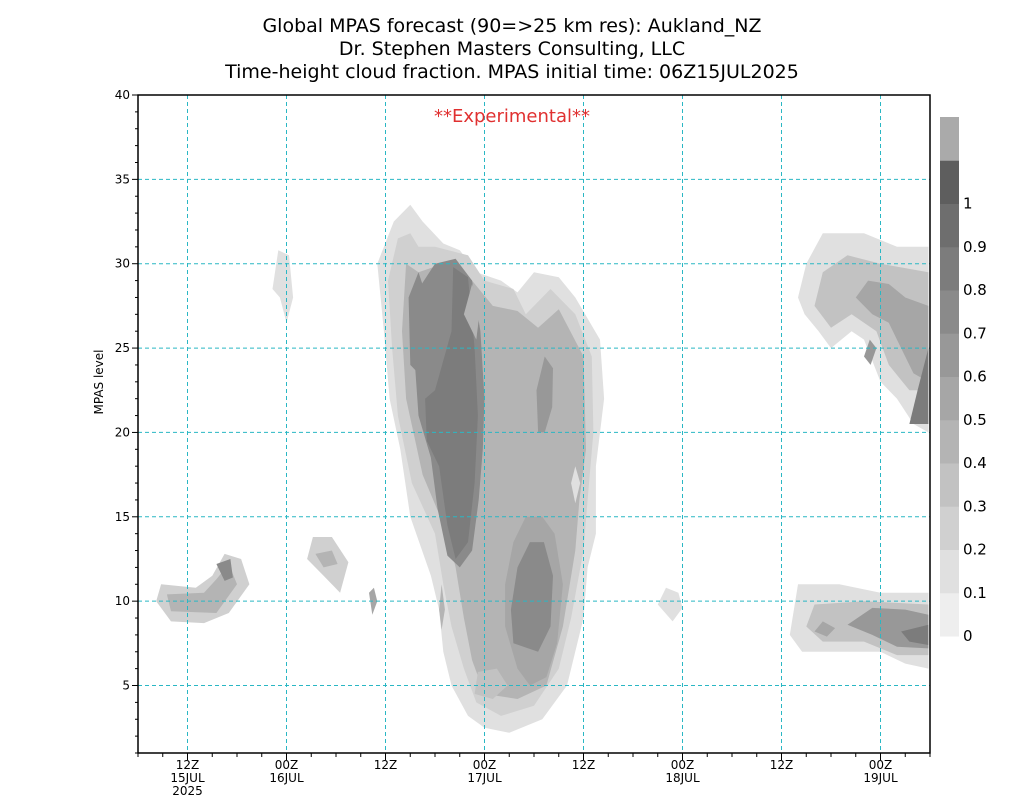 The height and width of the screenshot is (800, 1024). What do you see at coordinates (975, 290) in the screenshot?
I see `colorbar-label: 0.8` at bounding box center [975, 290].